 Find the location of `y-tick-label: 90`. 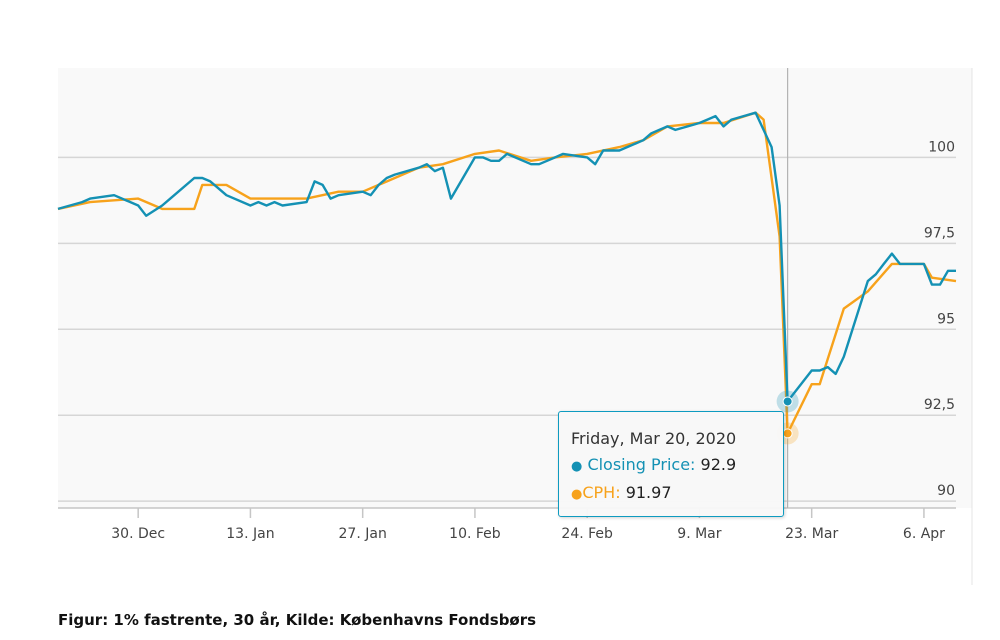

y-tick-label: 90 is located at coordinates (946, 491).